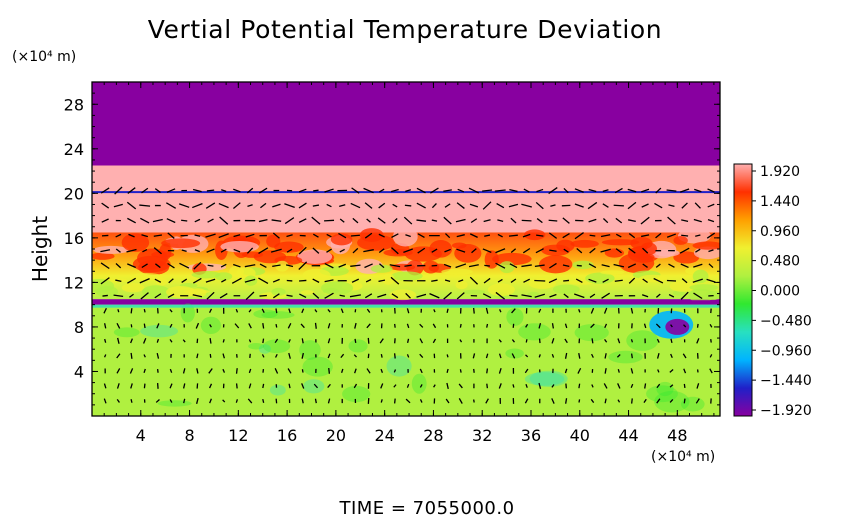 The height and width of the screenshot is (519, 854). I want to click on y-tick-label: 16, so click(74, 238).